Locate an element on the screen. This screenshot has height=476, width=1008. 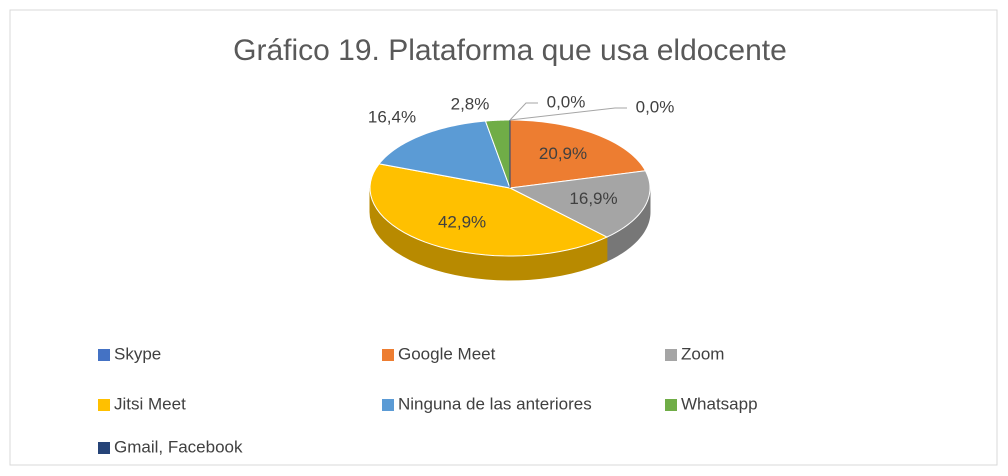
data-label: 42,9% is located at coordinates (462, 222).